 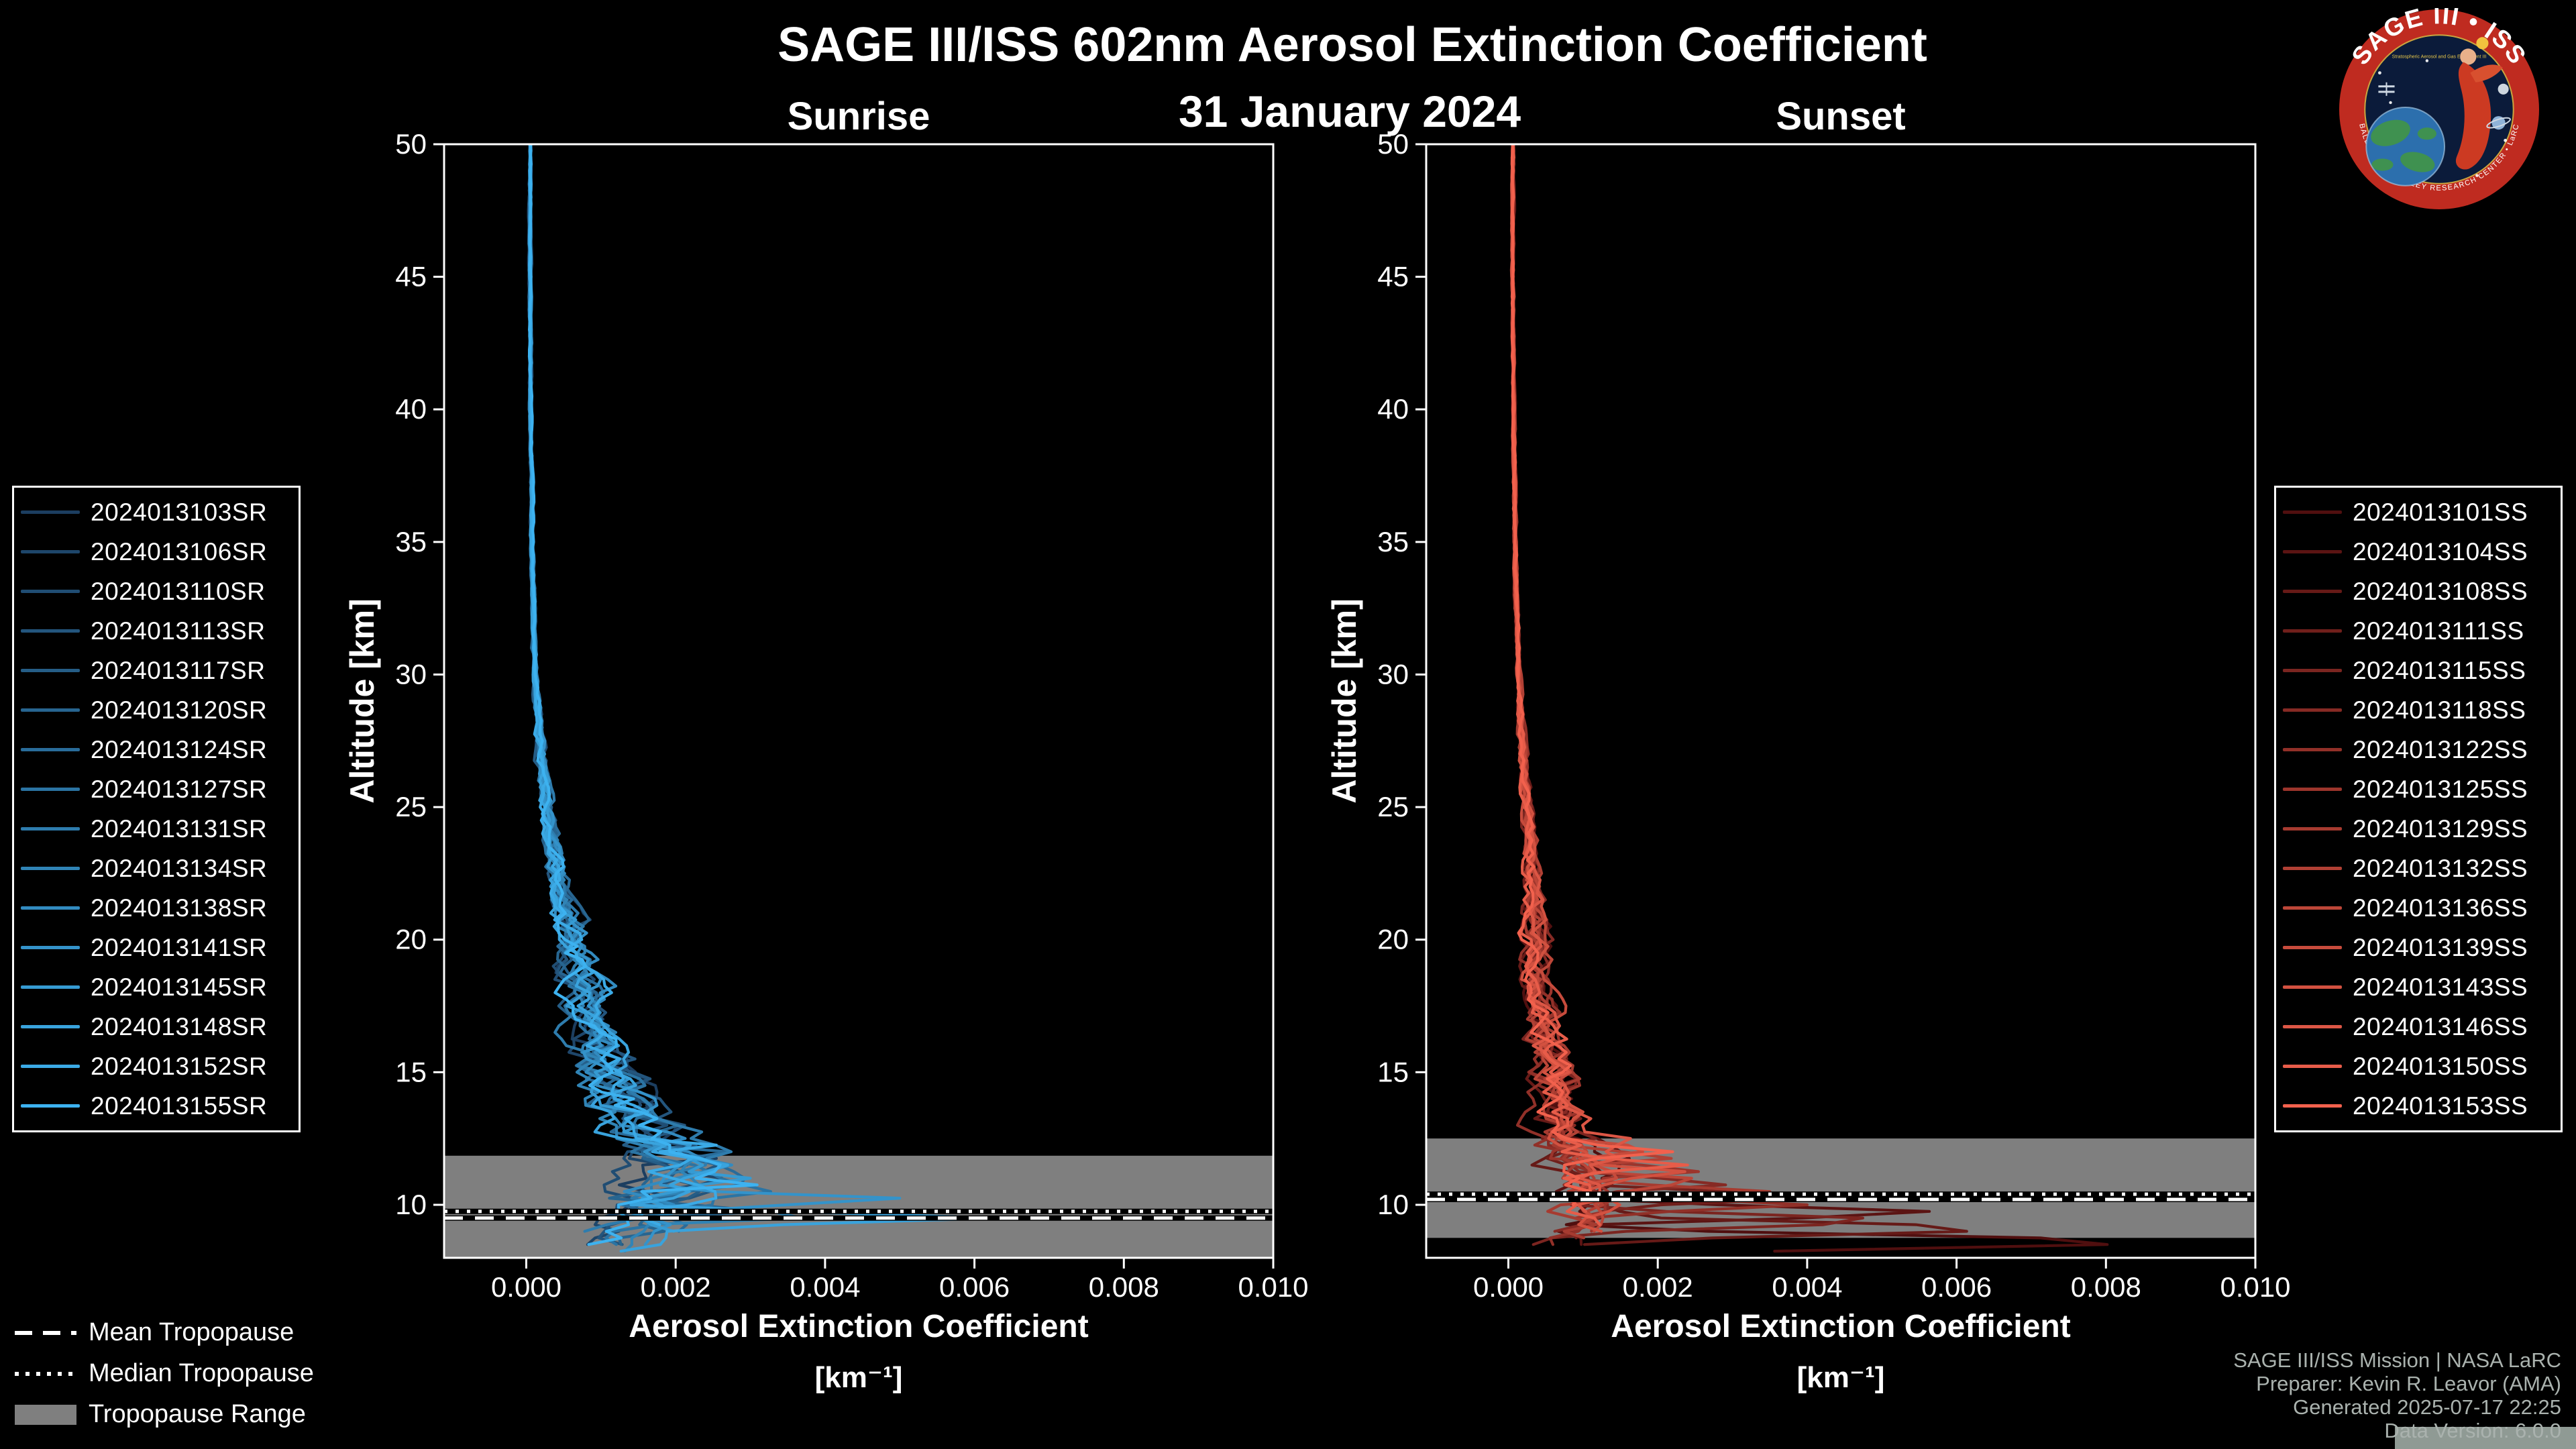 What do you see at coordinates (1349, 111) in the screenshot?
I see `date-subtitle: 31 January 2024` at bounding box center [1349, 111].